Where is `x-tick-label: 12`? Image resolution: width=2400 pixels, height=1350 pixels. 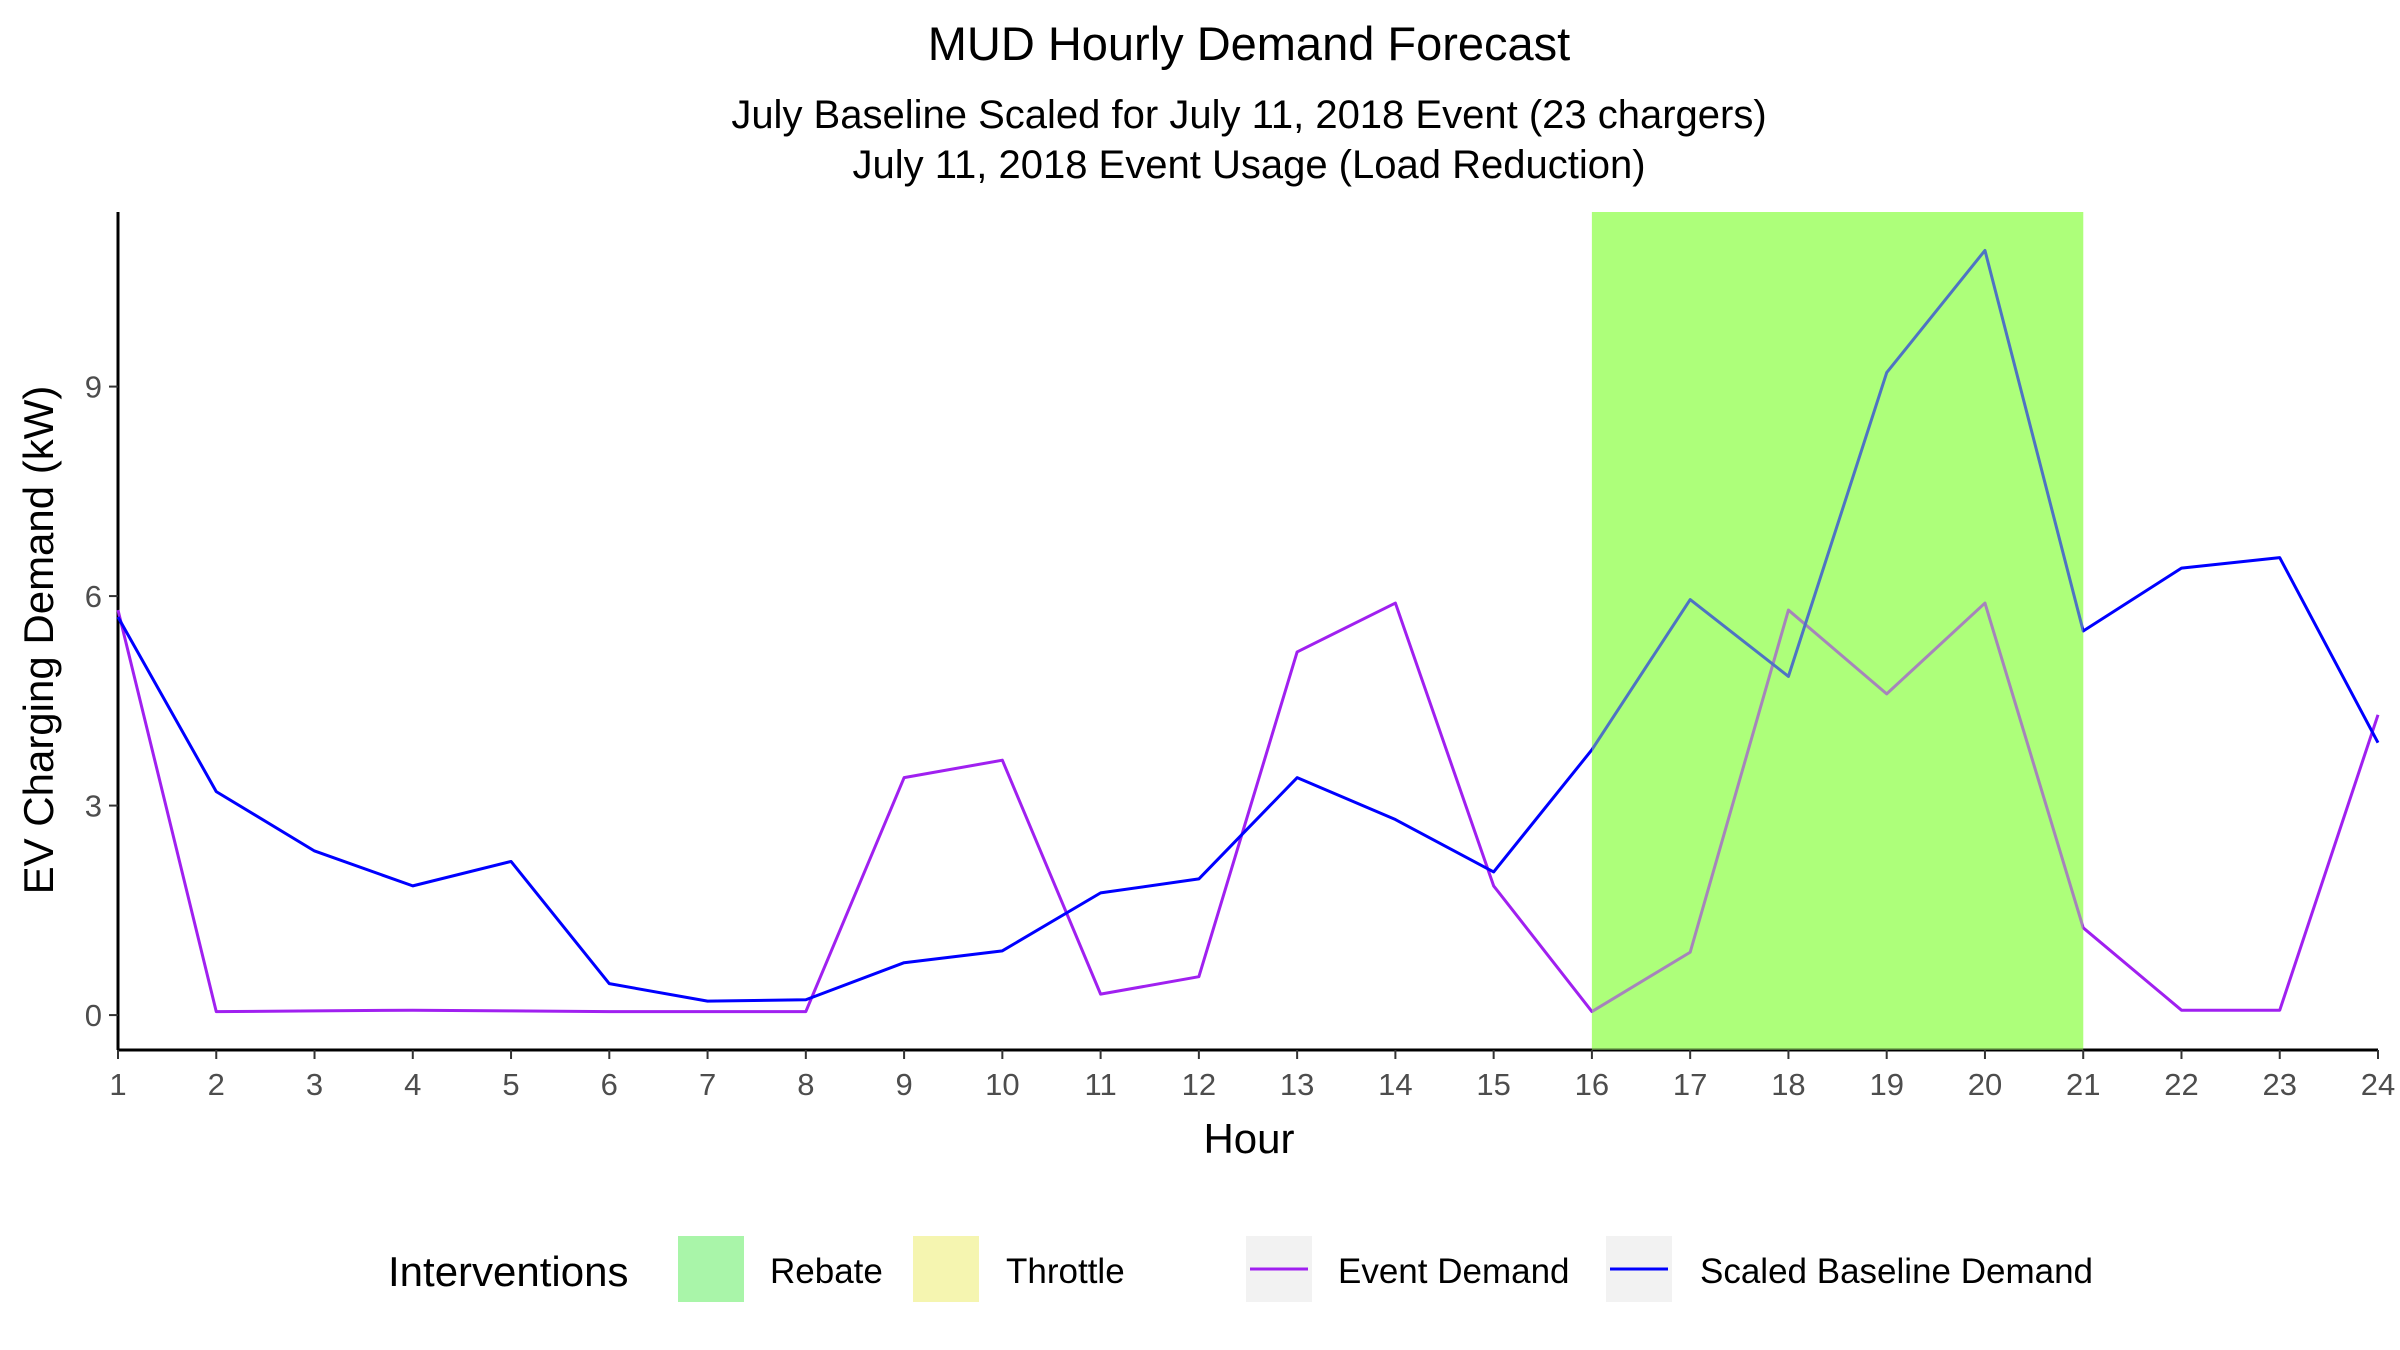 x-tick-label: 12 is located at coordinates (1199, 1084).